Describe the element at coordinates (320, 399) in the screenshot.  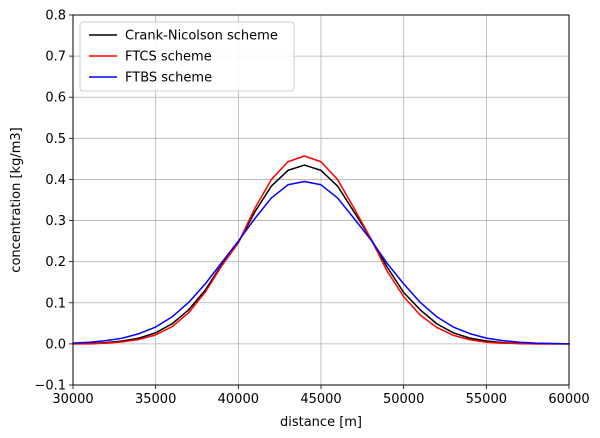
I see `x-tick-label: 45000` at that location.